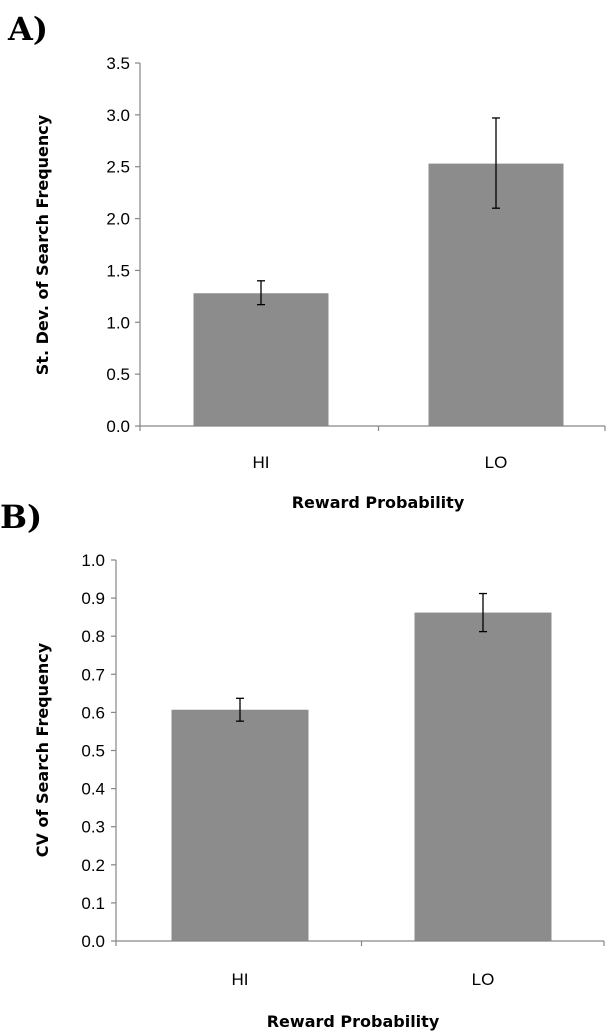  What do you see at coordinates (93, 636) in the screenshot?
I see `y-tick-label-b: 0.8` at bounding box center [93, 636].